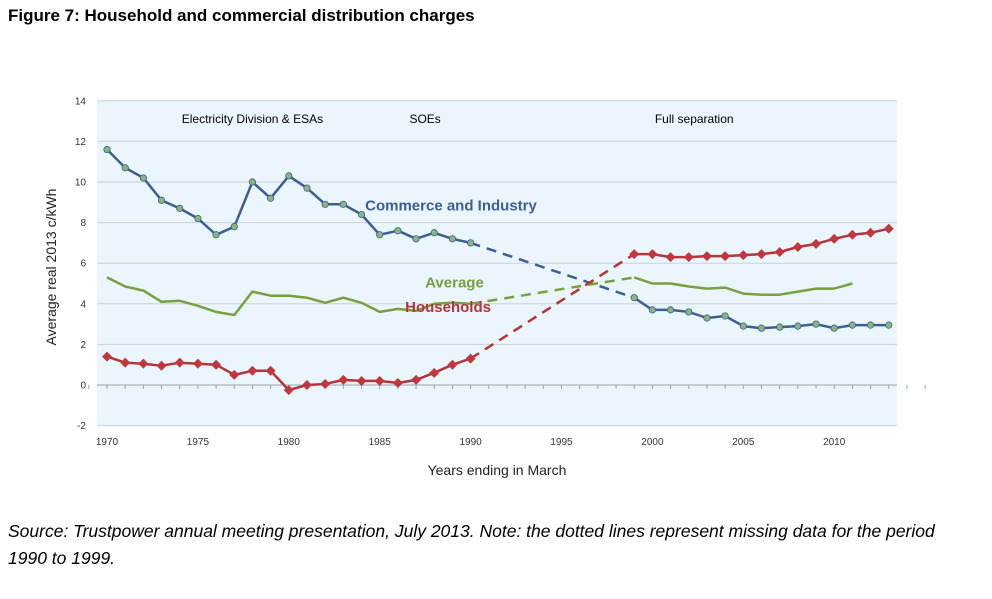  Describe the element at coordinates (448, 307) in the screenshot. I see `series-label: Households` at that location.